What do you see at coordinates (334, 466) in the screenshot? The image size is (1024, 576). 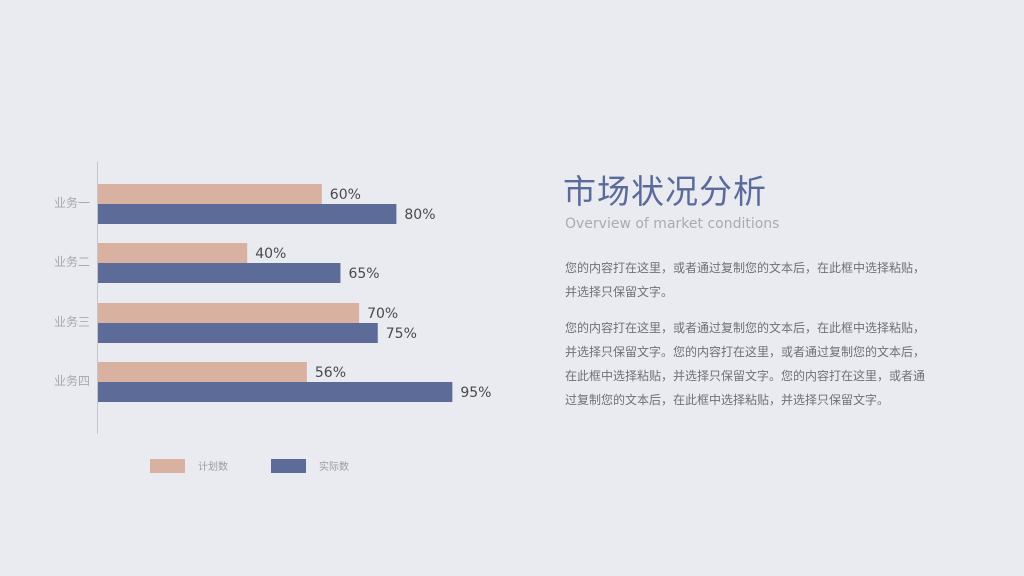 I see `legend-label: 实际数` at bounding box center [334, 466].